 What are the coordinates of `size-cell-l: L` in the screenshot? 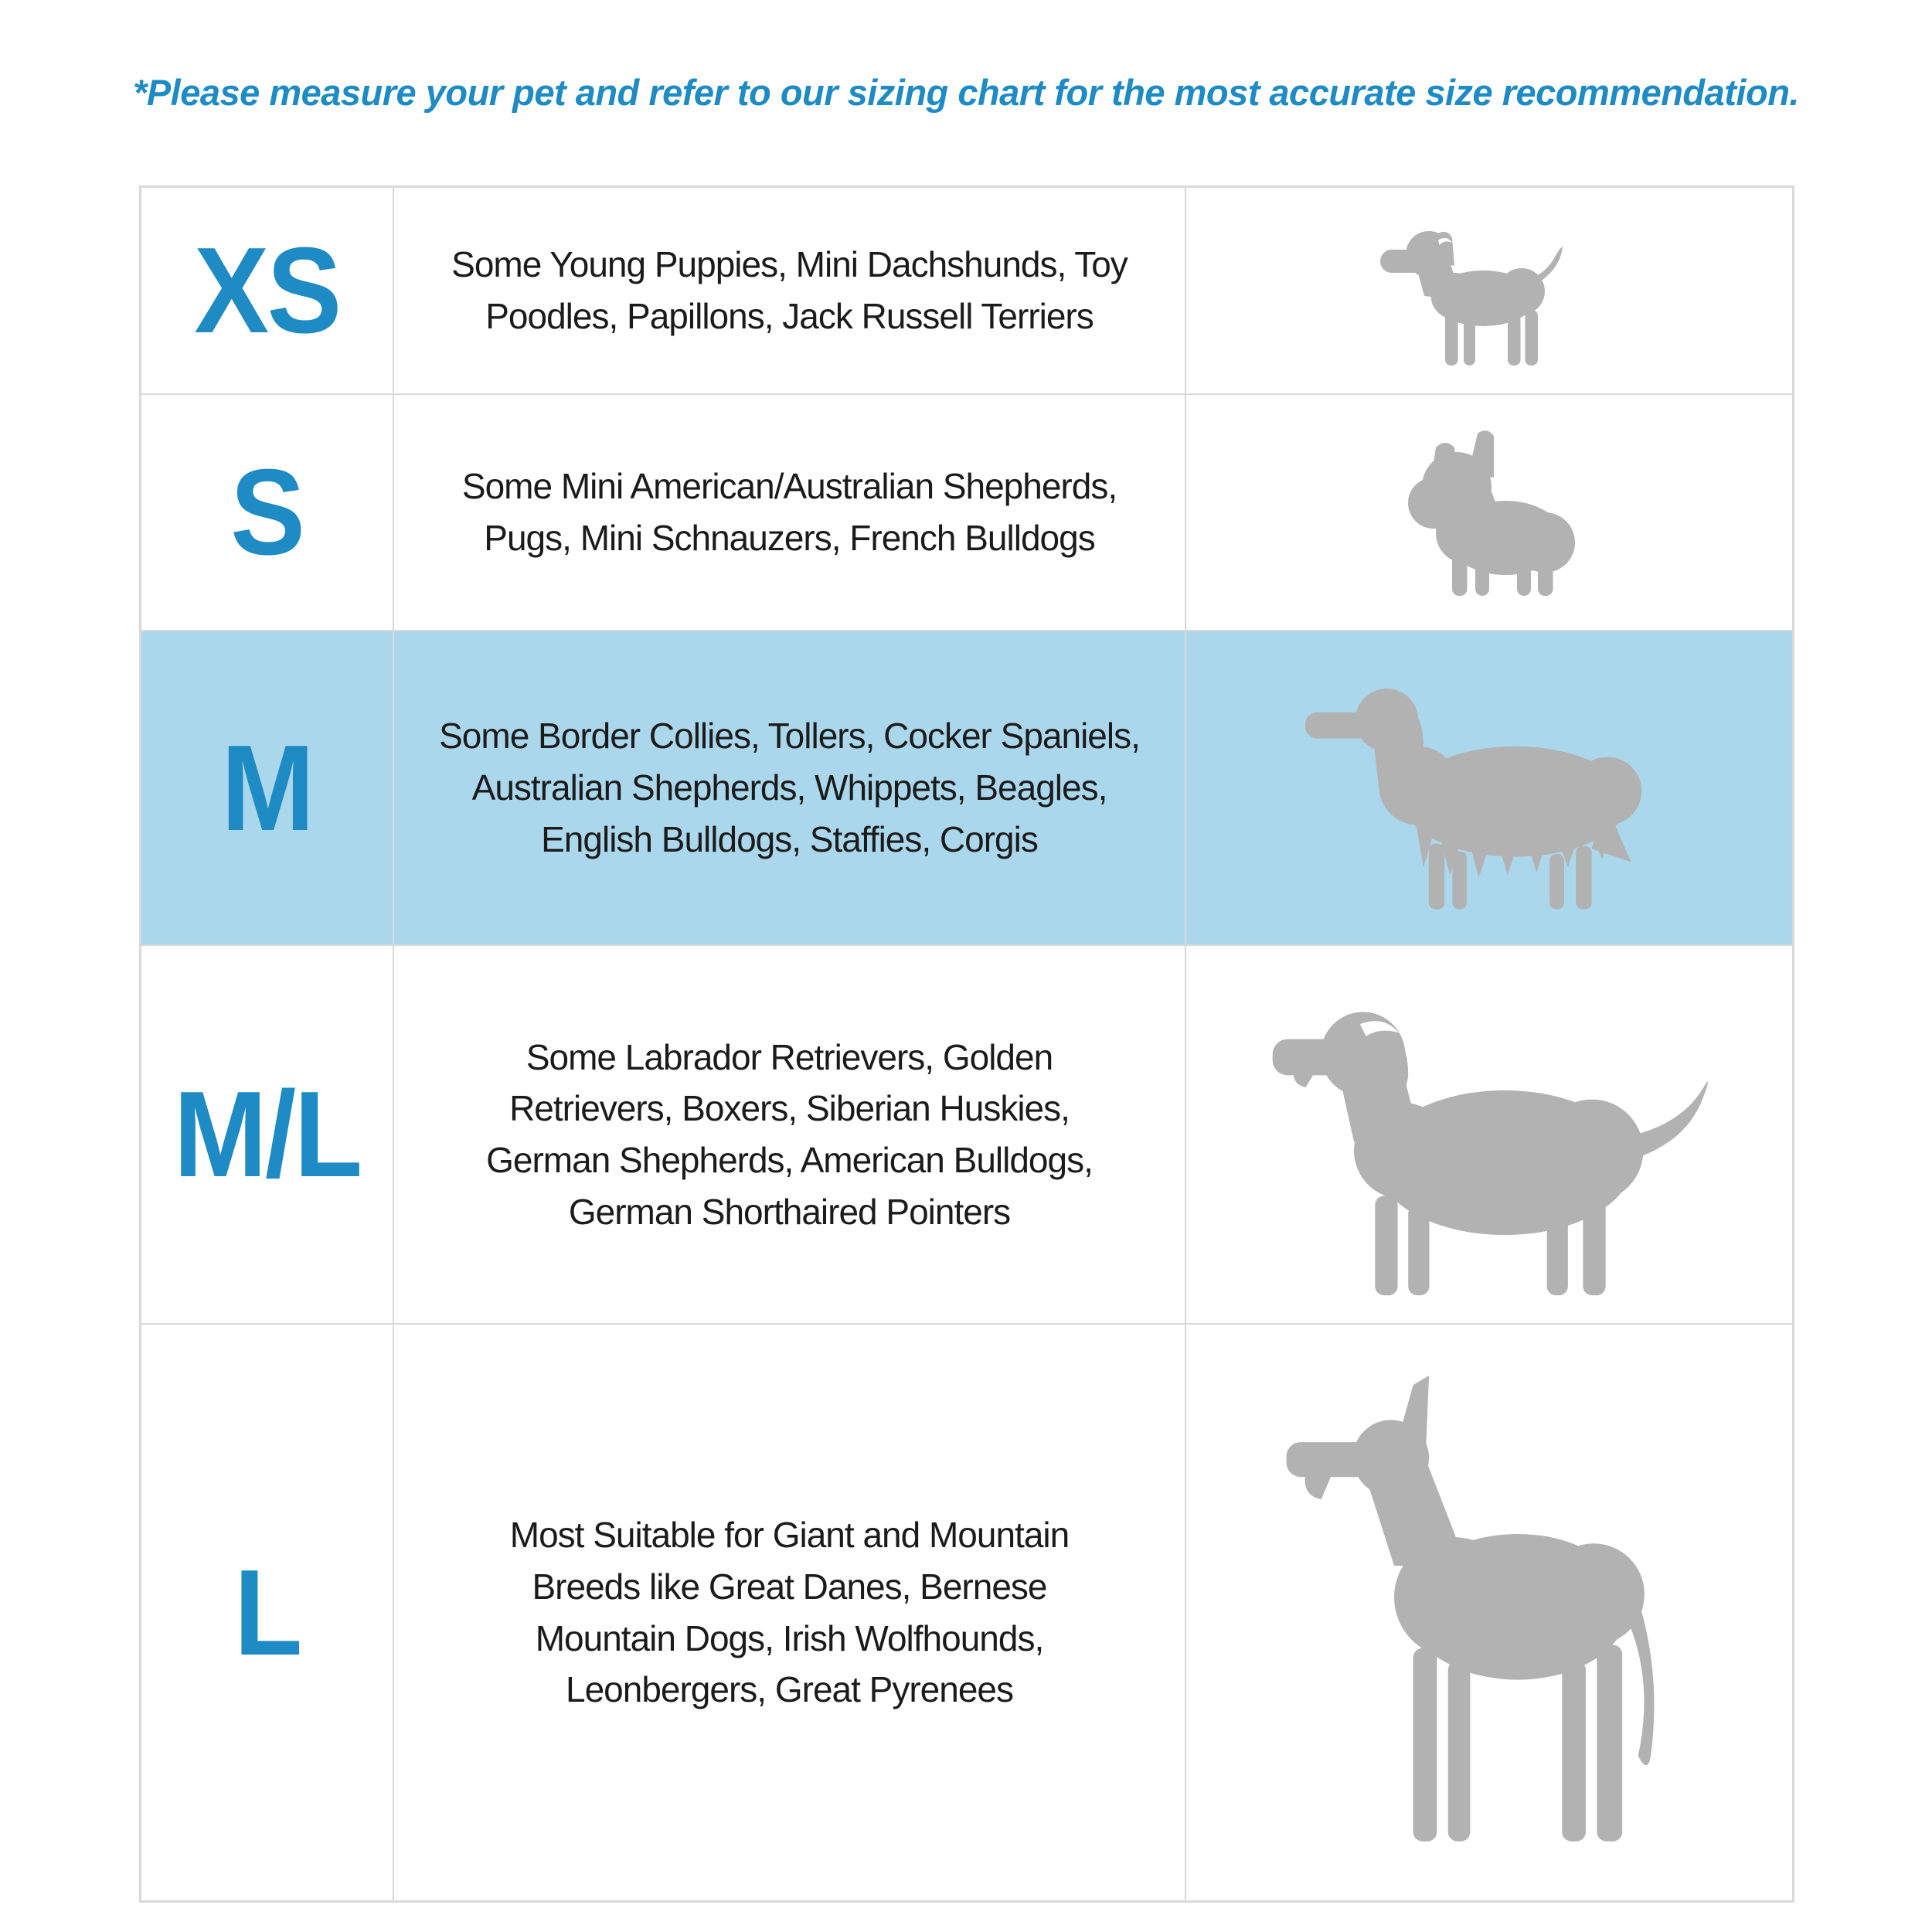 It's located at (268, 1613).